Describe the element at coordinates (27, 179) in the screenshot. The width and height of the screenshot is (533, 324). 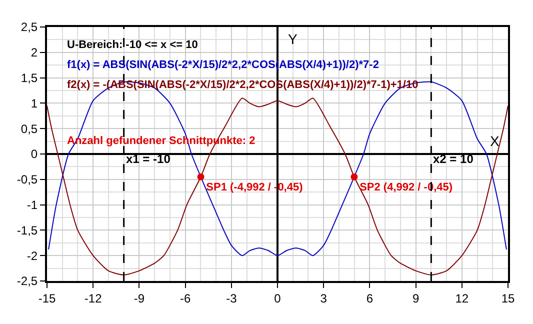
I see `y-tick-label: -0,5` at that location.